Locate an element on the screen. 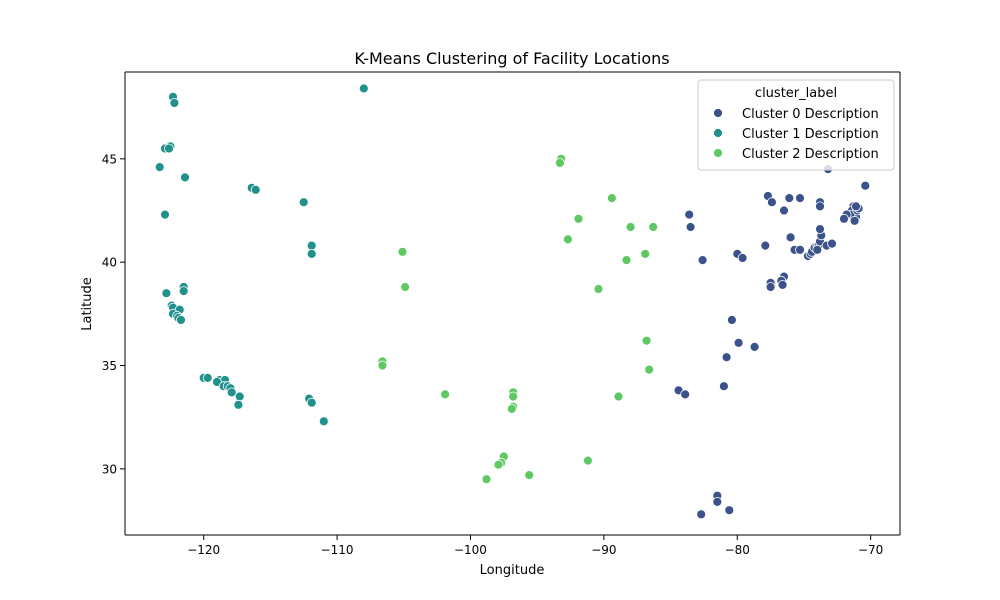 The height and width of the screenshot is (600, 1000). x-tick-label: −80 is located at coordinates (737, 550).